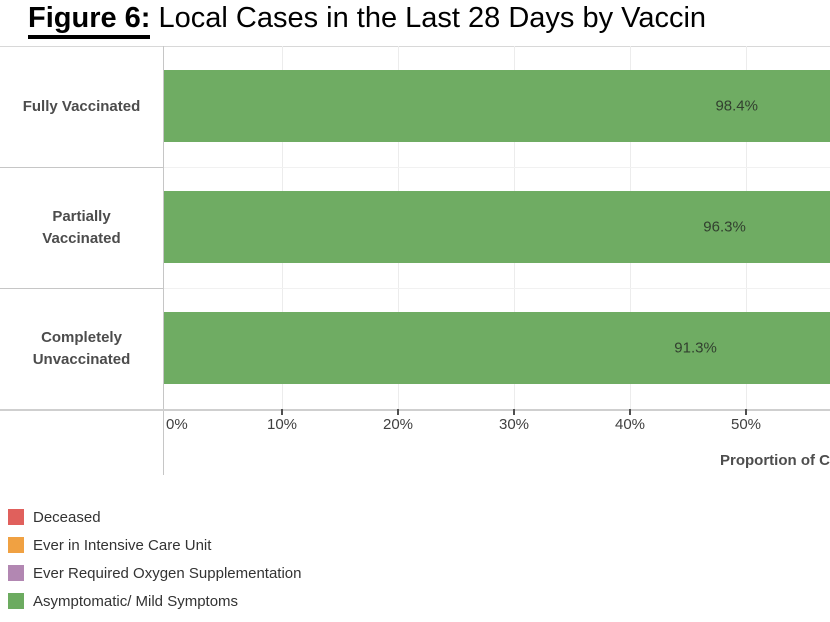 This screenshot has width=830, height=622. I want to click on bar-value-label: 91.3%, so click(695, 348).